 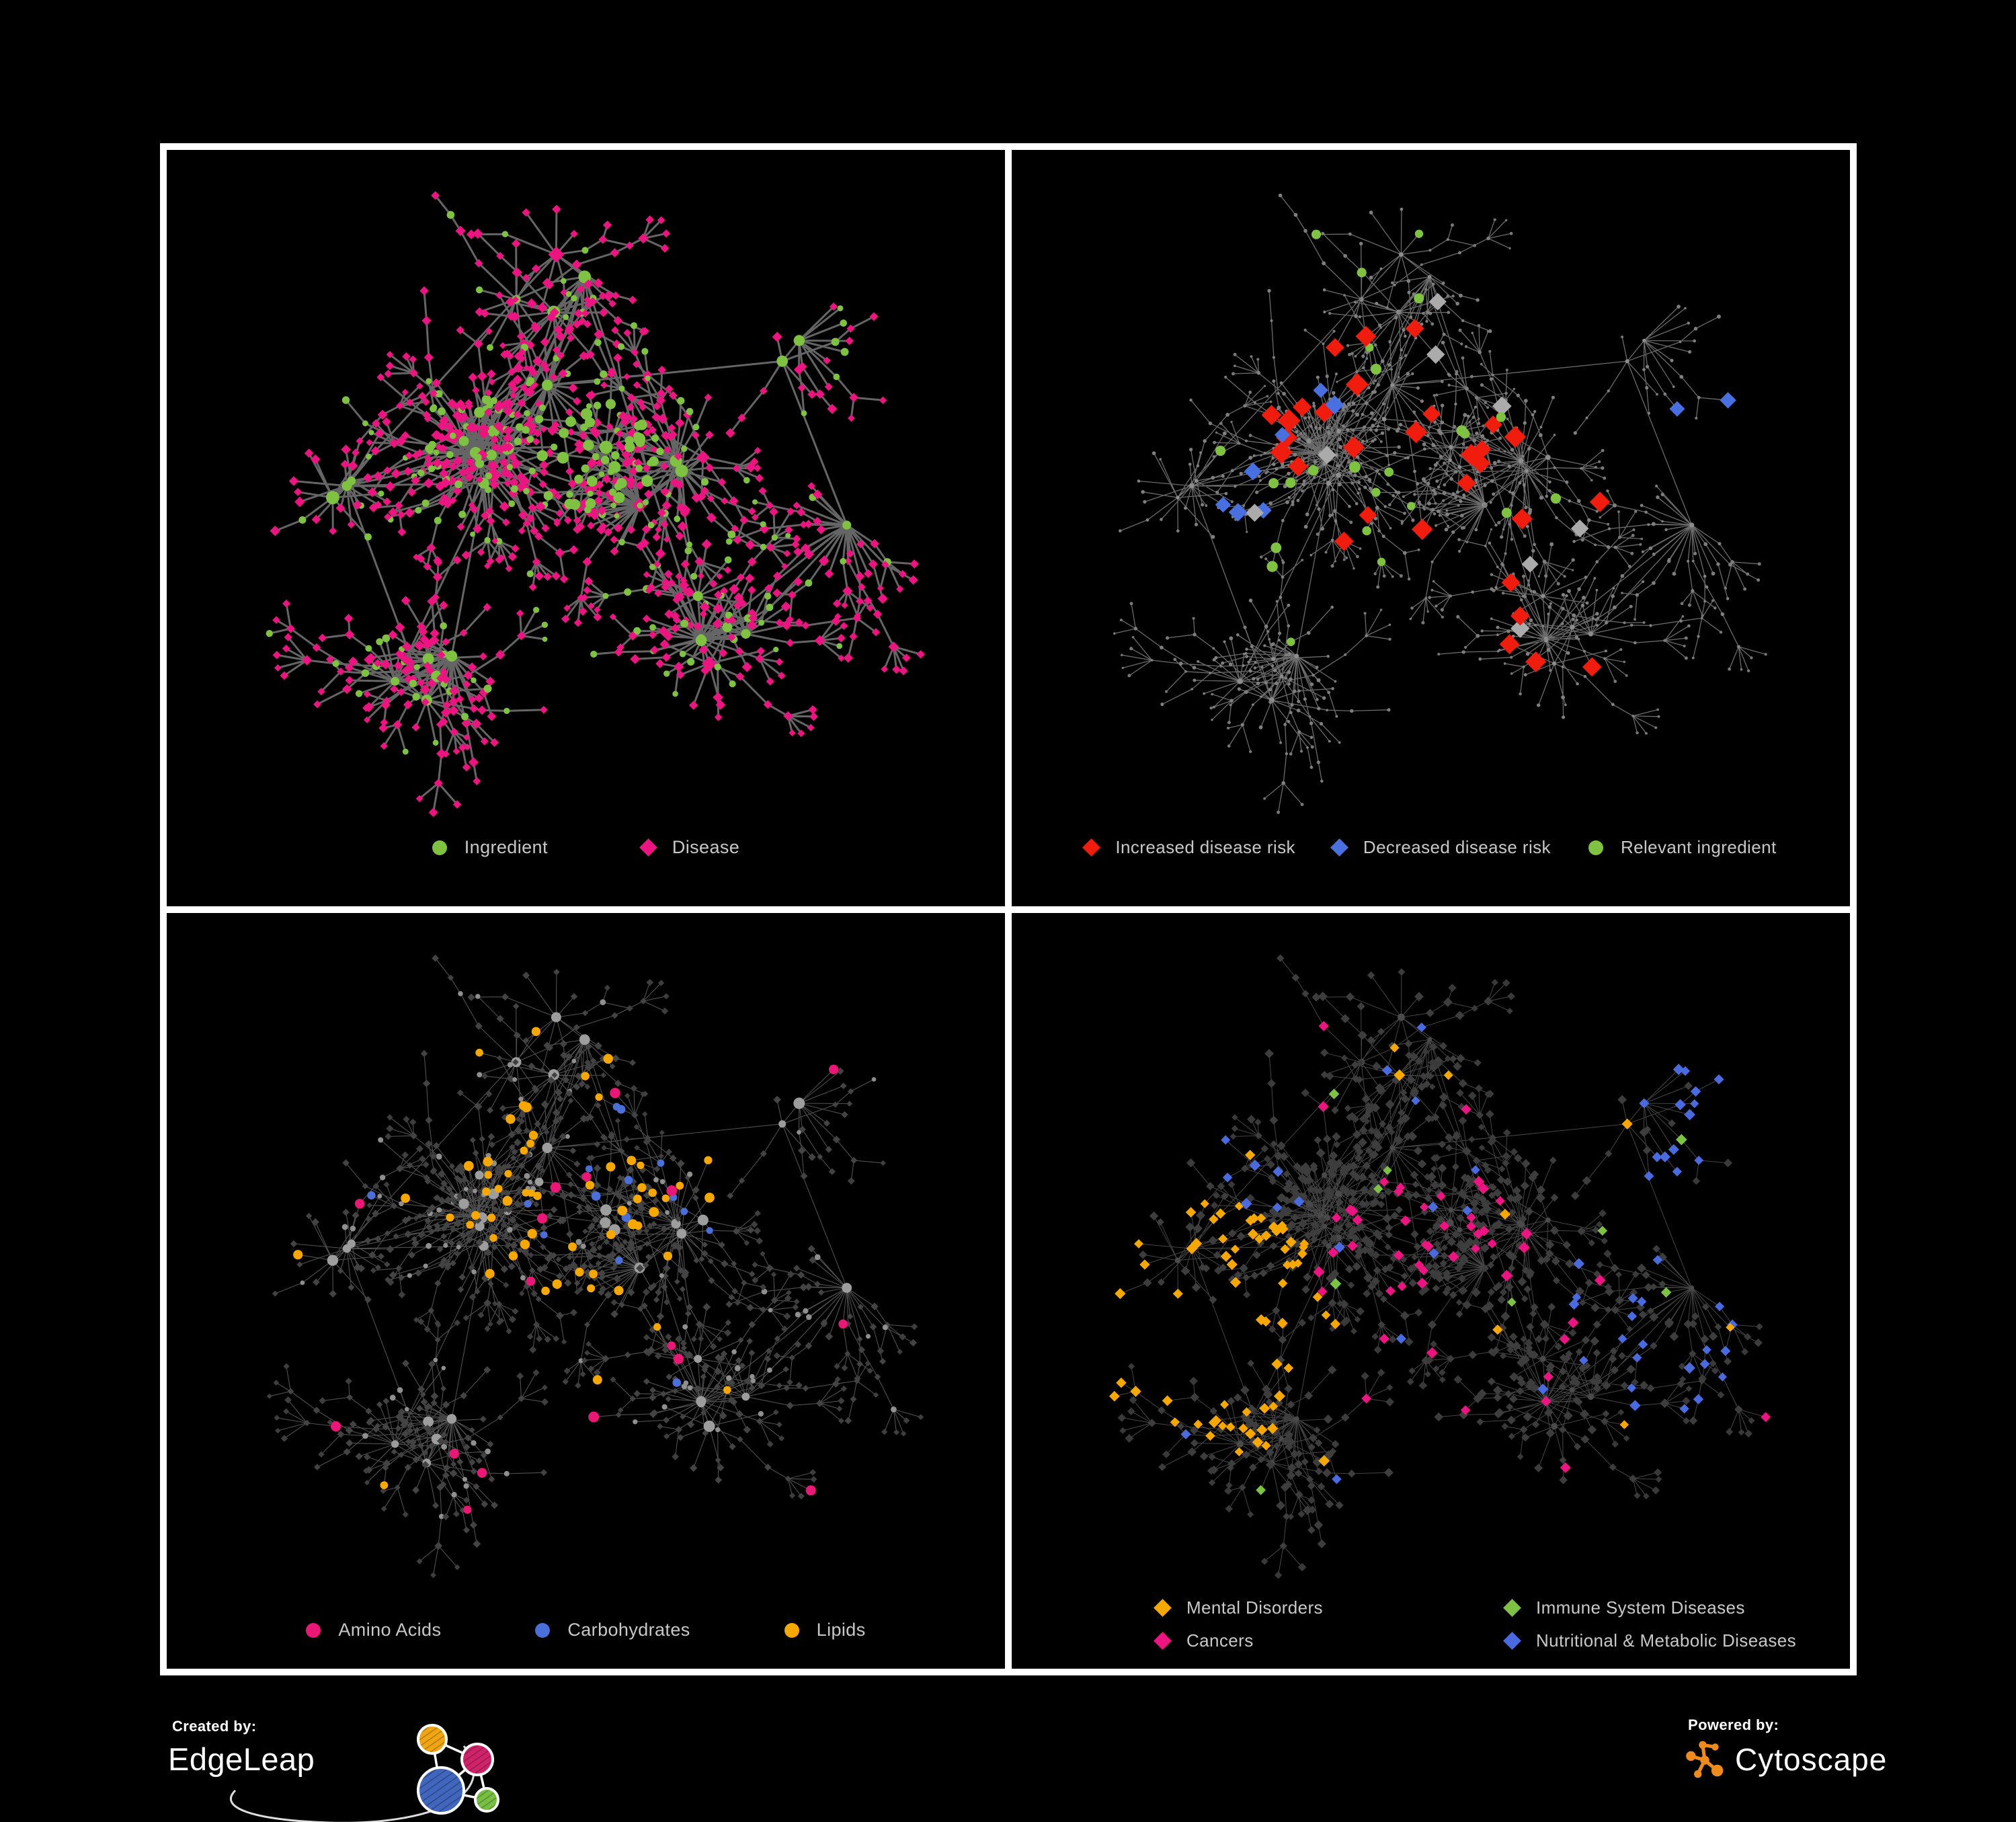 I want to click on legend-item-lipids: Lipids, so click(x=825, y=1630).